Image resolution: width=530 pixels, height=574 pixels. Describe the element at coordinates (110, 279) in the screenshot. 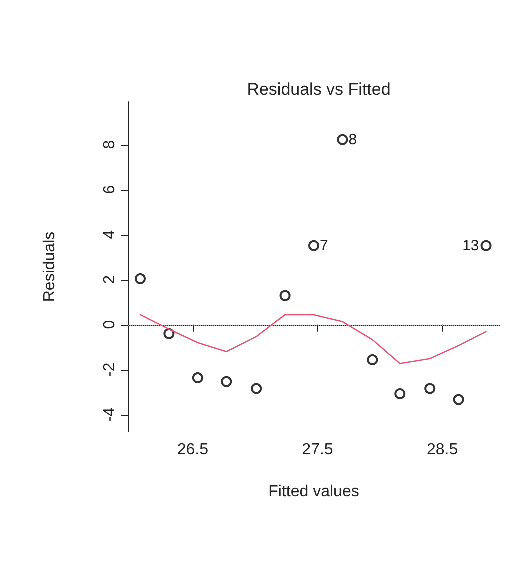

I see `y-tick-label: 2` at that location.